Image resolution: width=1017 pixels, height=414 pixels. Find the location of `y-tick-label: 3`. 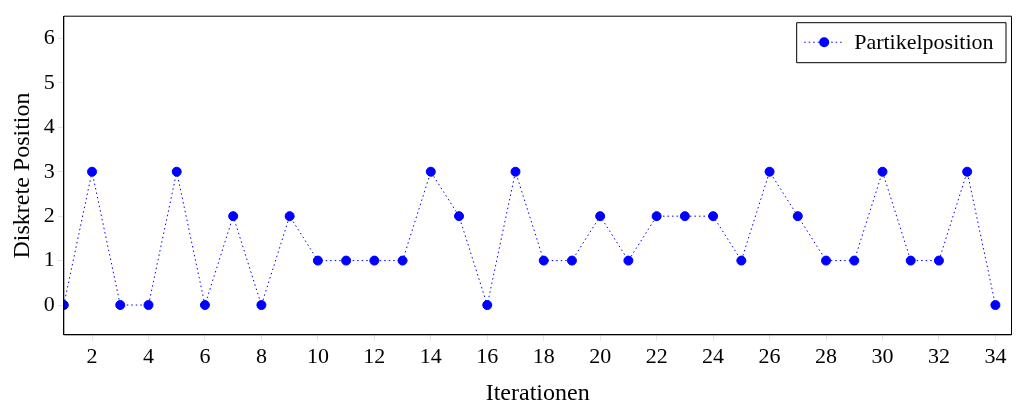

y-tick-label: 3 is located at coordinates (49, 170).